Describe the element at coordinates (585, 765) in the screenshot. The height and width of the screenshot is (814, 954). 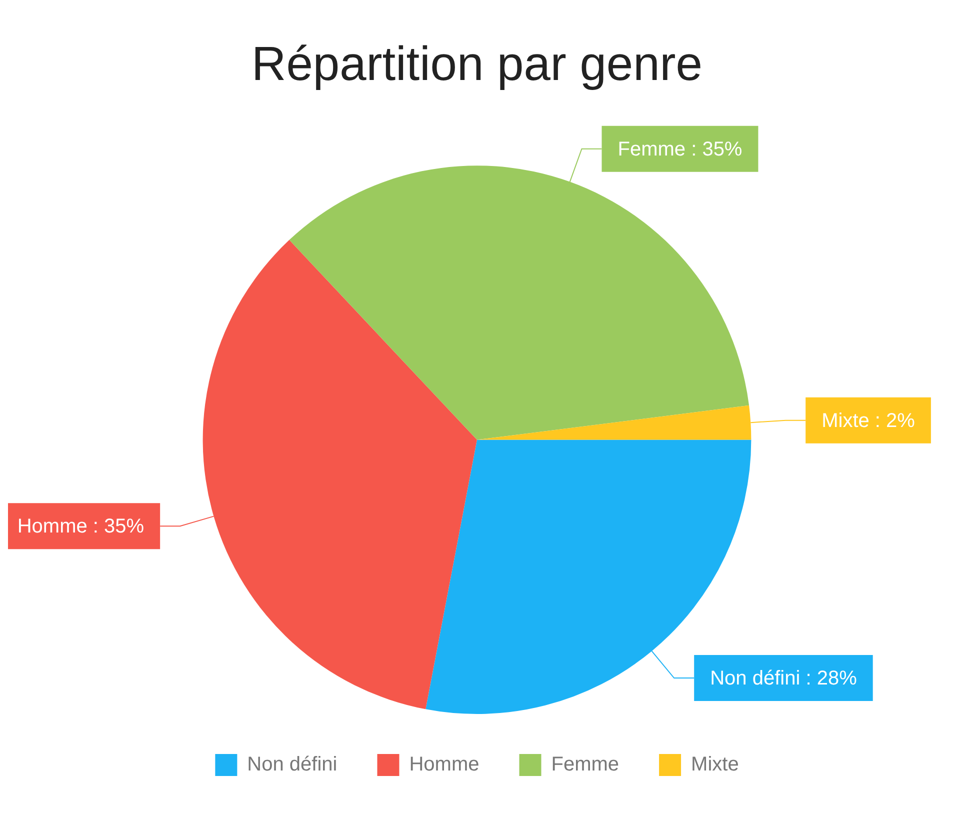
I see `legend-label: Femme` at that location.